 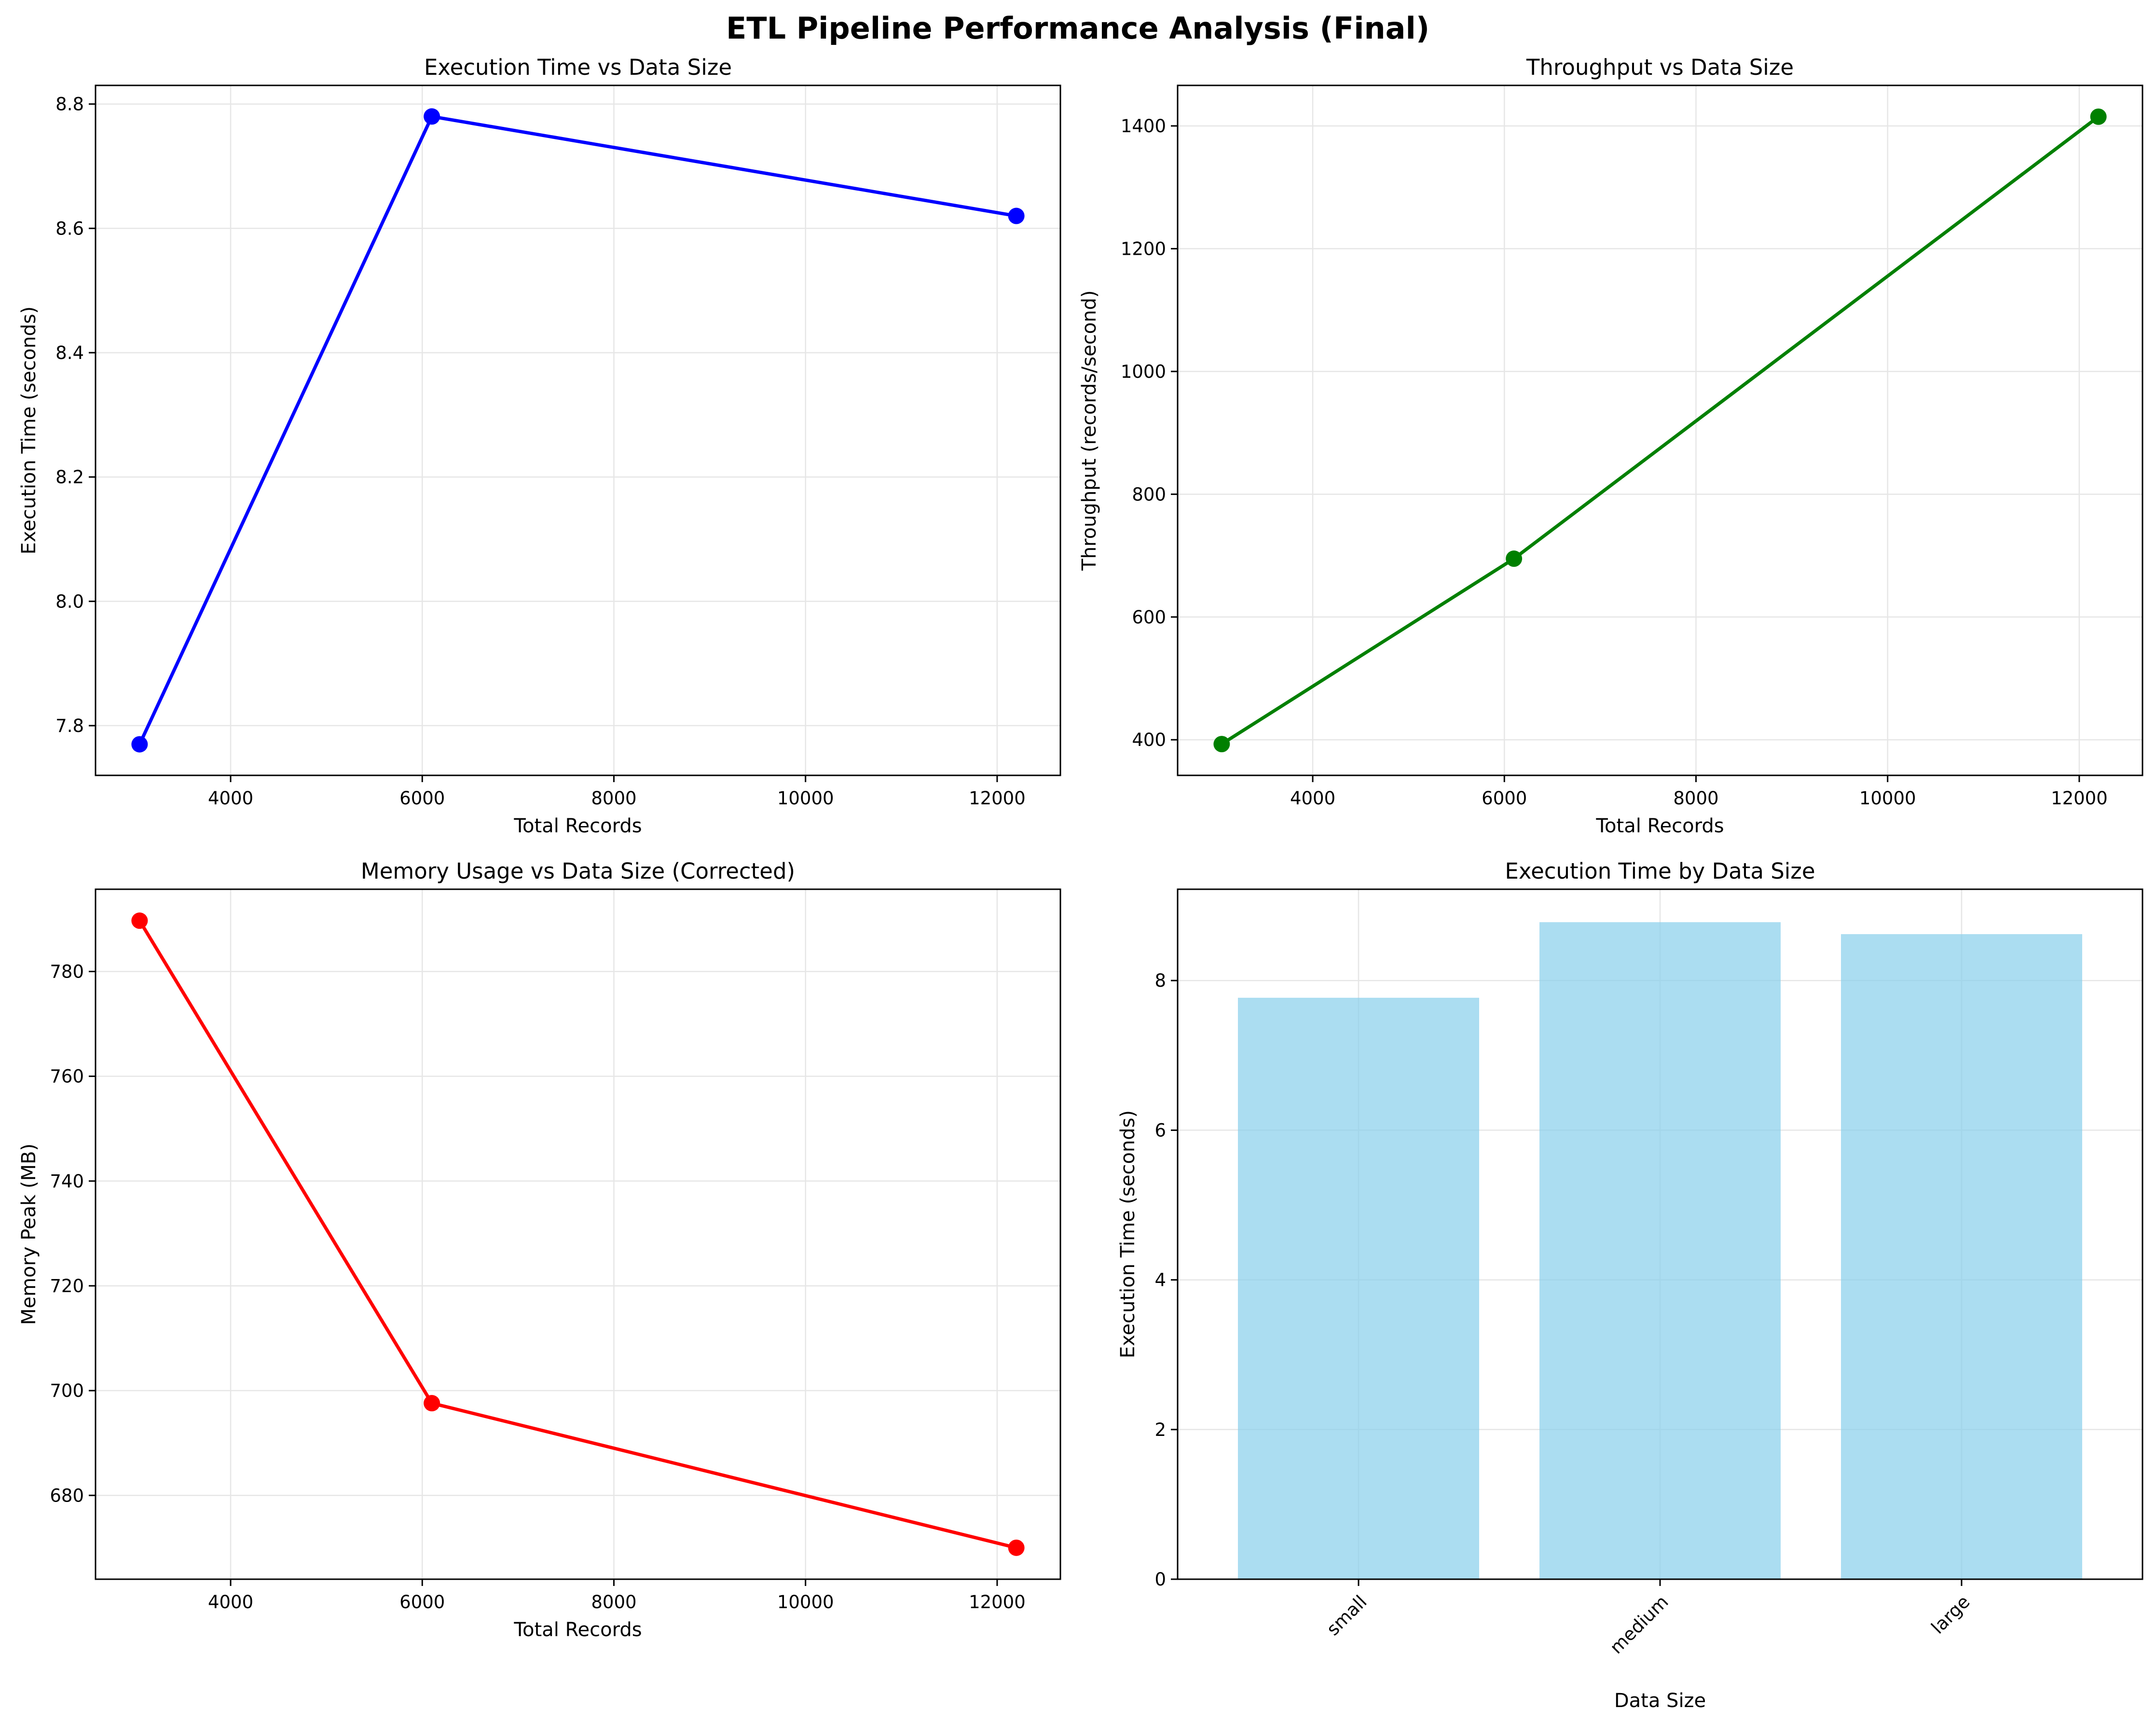 I want to click on chart-title: Execution Time vs Data Size, so click(x=578, y=67).